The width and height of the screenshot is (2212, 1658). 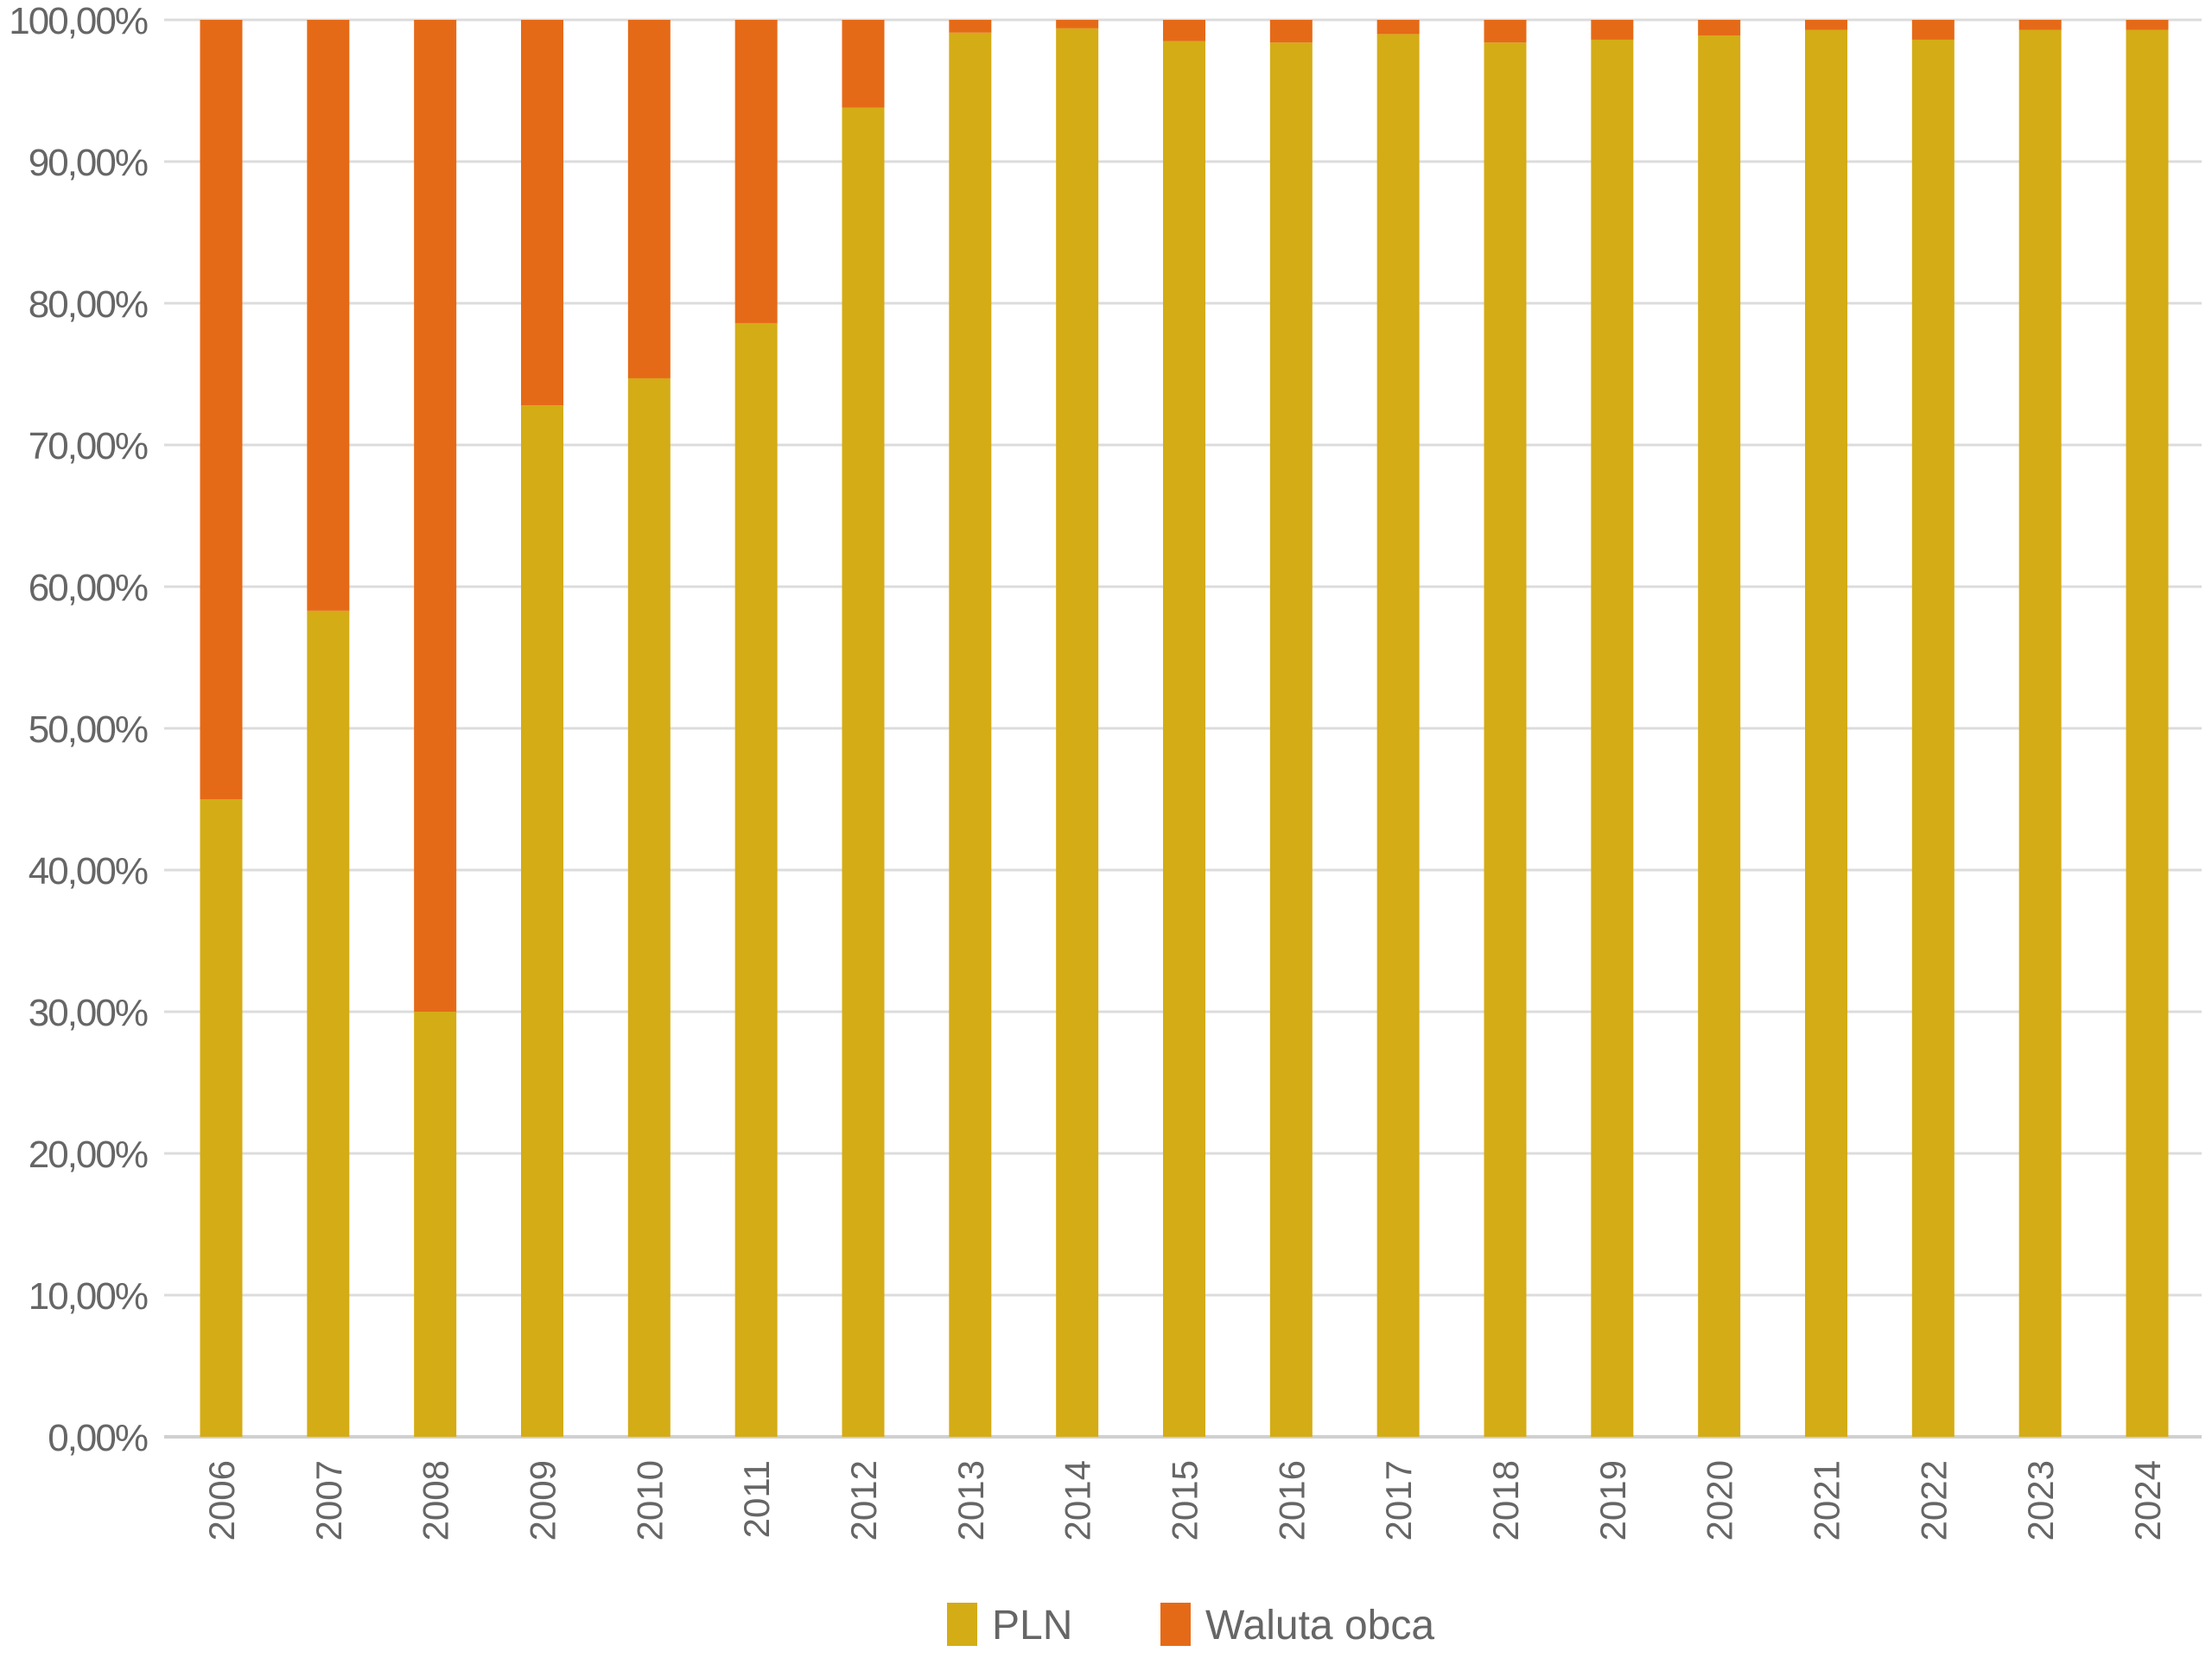 What do you see at coordinates (78, 21) in the screenshot?
I see `y-tick-label: 100,00%` at bounding box center [78, 21].